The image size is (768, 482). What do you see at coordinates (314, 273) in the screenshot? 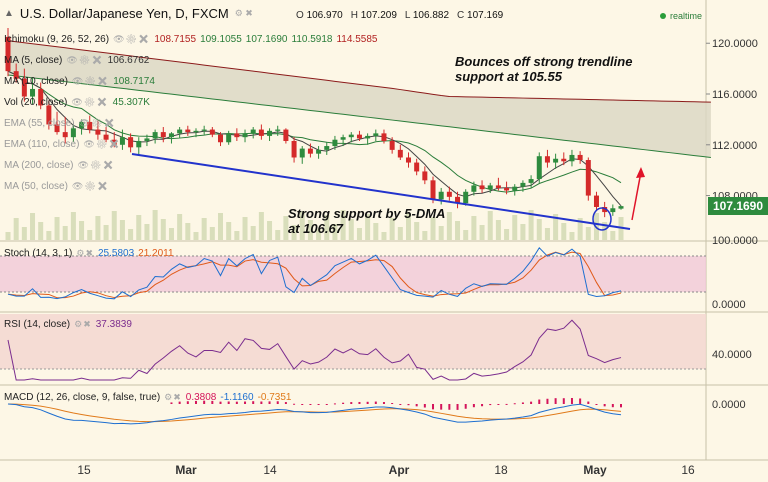
I see `stoch-k-line` at bounding box center [314, 273].